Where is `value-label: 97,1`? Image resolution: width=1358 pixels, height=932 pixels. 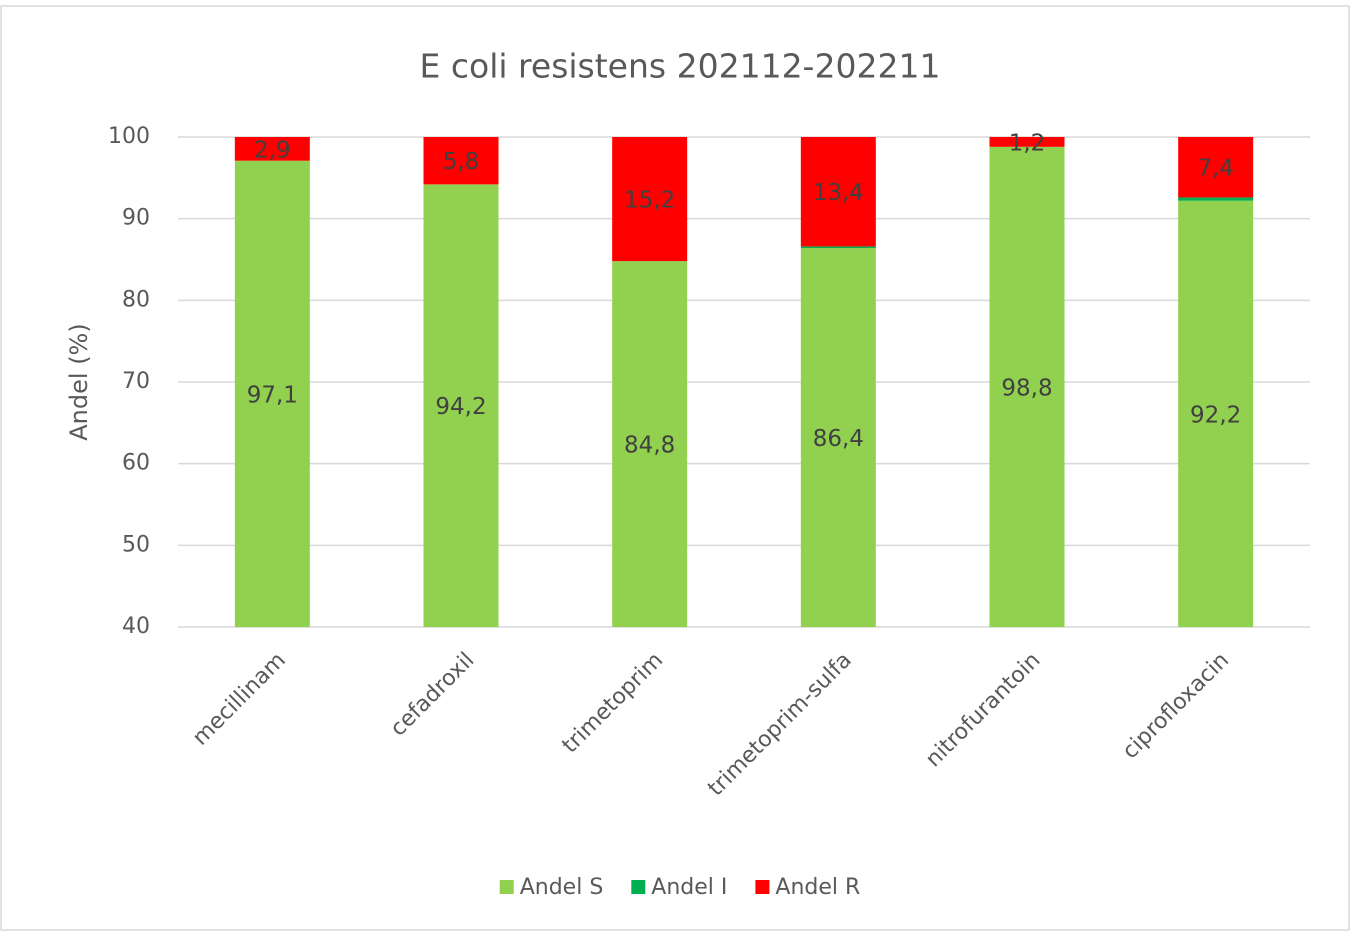
value-label: 97,1 is located at coordinates (272, 395).